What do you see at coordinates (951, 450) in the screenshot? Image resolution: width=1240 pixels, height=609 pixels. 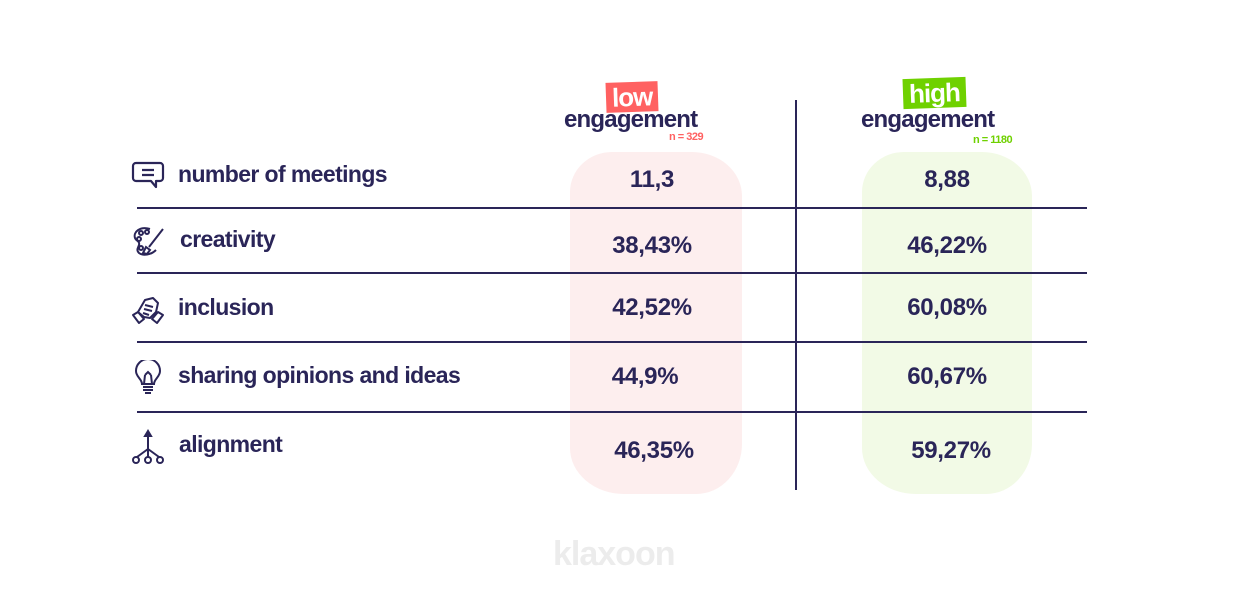 I see `high-value: 59,27%` at bounding box center [951, 450].